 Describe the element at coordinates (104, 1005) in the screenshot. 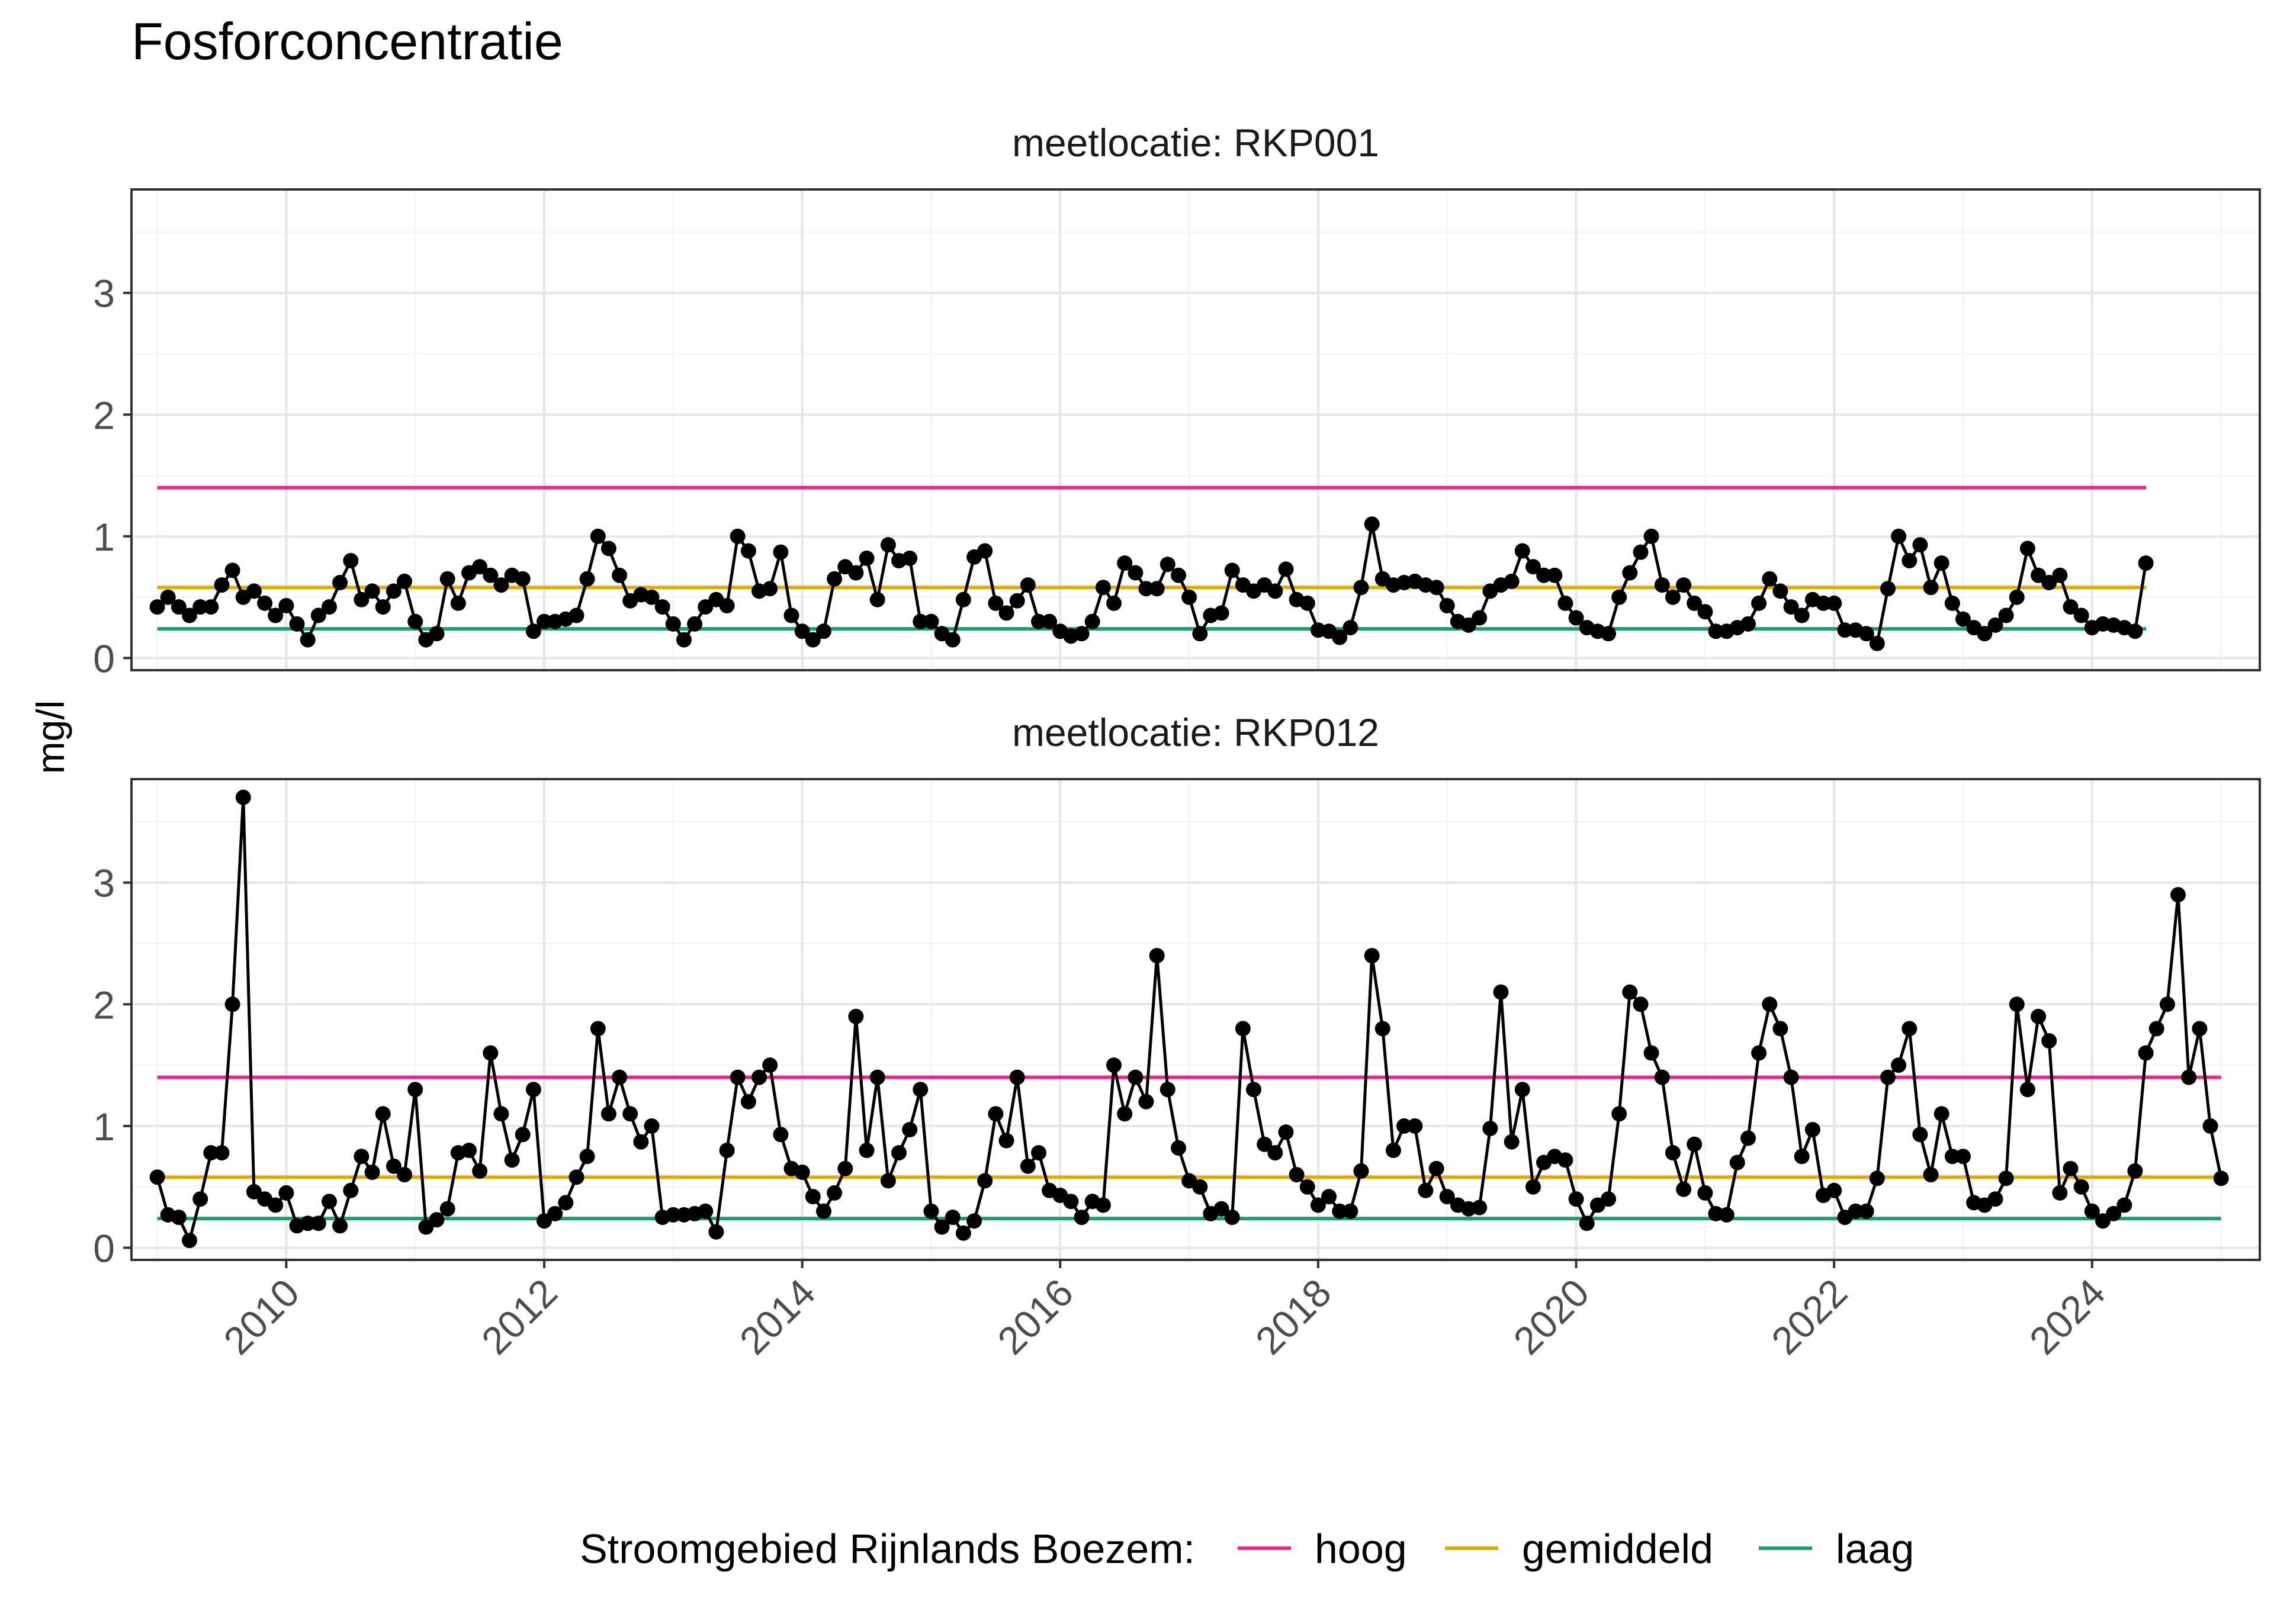

I see `y-tick-label: 2` at that location.